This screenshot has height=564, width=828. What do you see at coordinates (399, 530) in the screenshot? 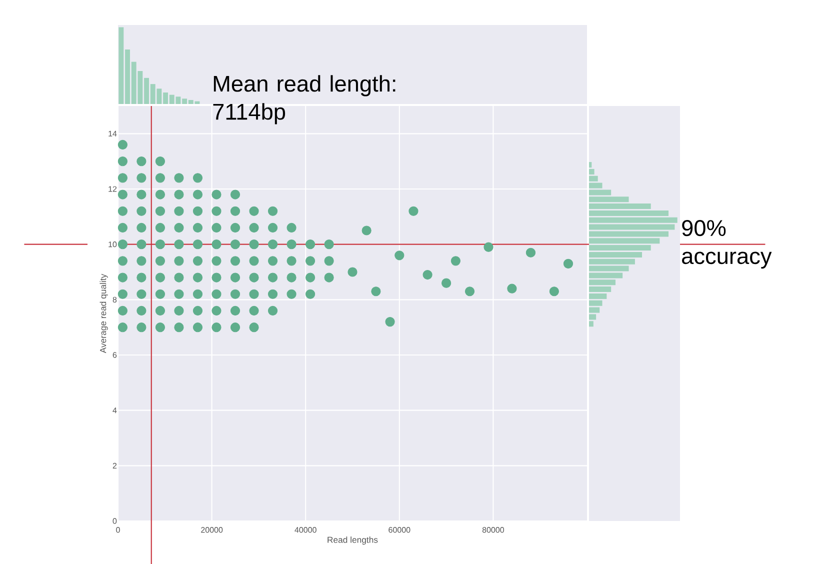
I see `x-tick-label: 60000` at bounding box center [399, 530].